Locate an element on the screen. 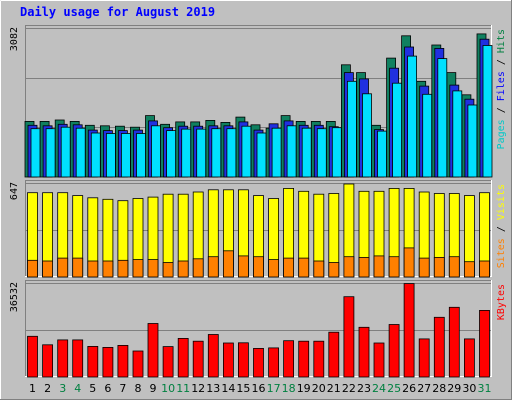  legend-item-hits: Hits is located at coordinates (501, 41).